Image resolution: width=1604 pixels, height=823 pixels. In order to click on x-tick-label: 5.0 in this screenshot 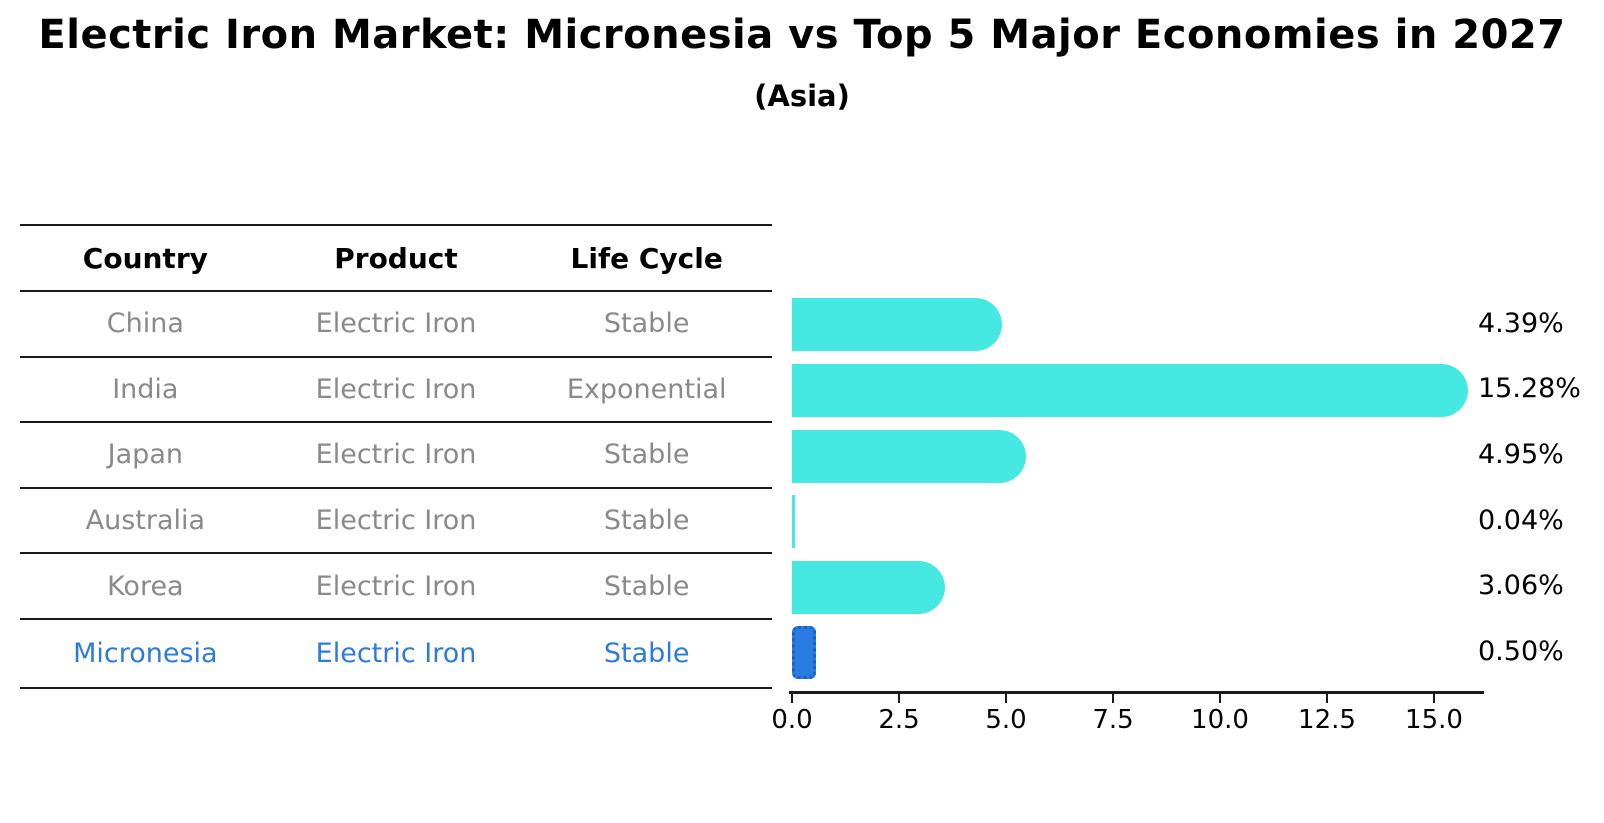, I will do `click(1006, 720)`.